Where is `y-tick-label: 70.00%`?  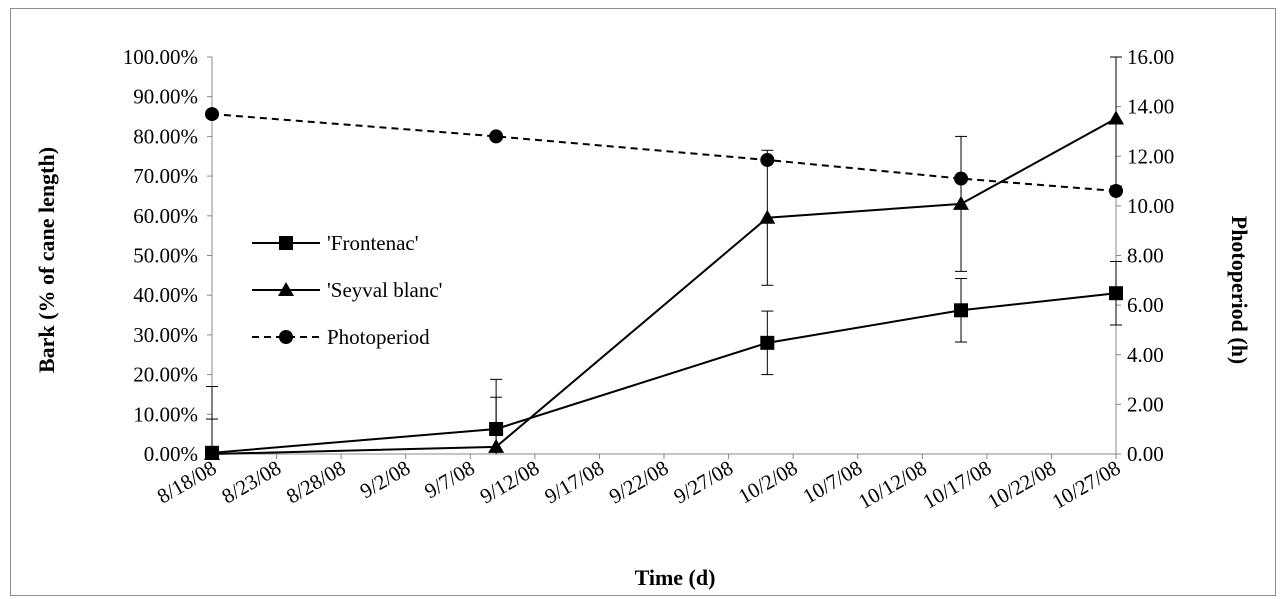
y-tick-label: 70.00% is located at coordinates (165, 176).